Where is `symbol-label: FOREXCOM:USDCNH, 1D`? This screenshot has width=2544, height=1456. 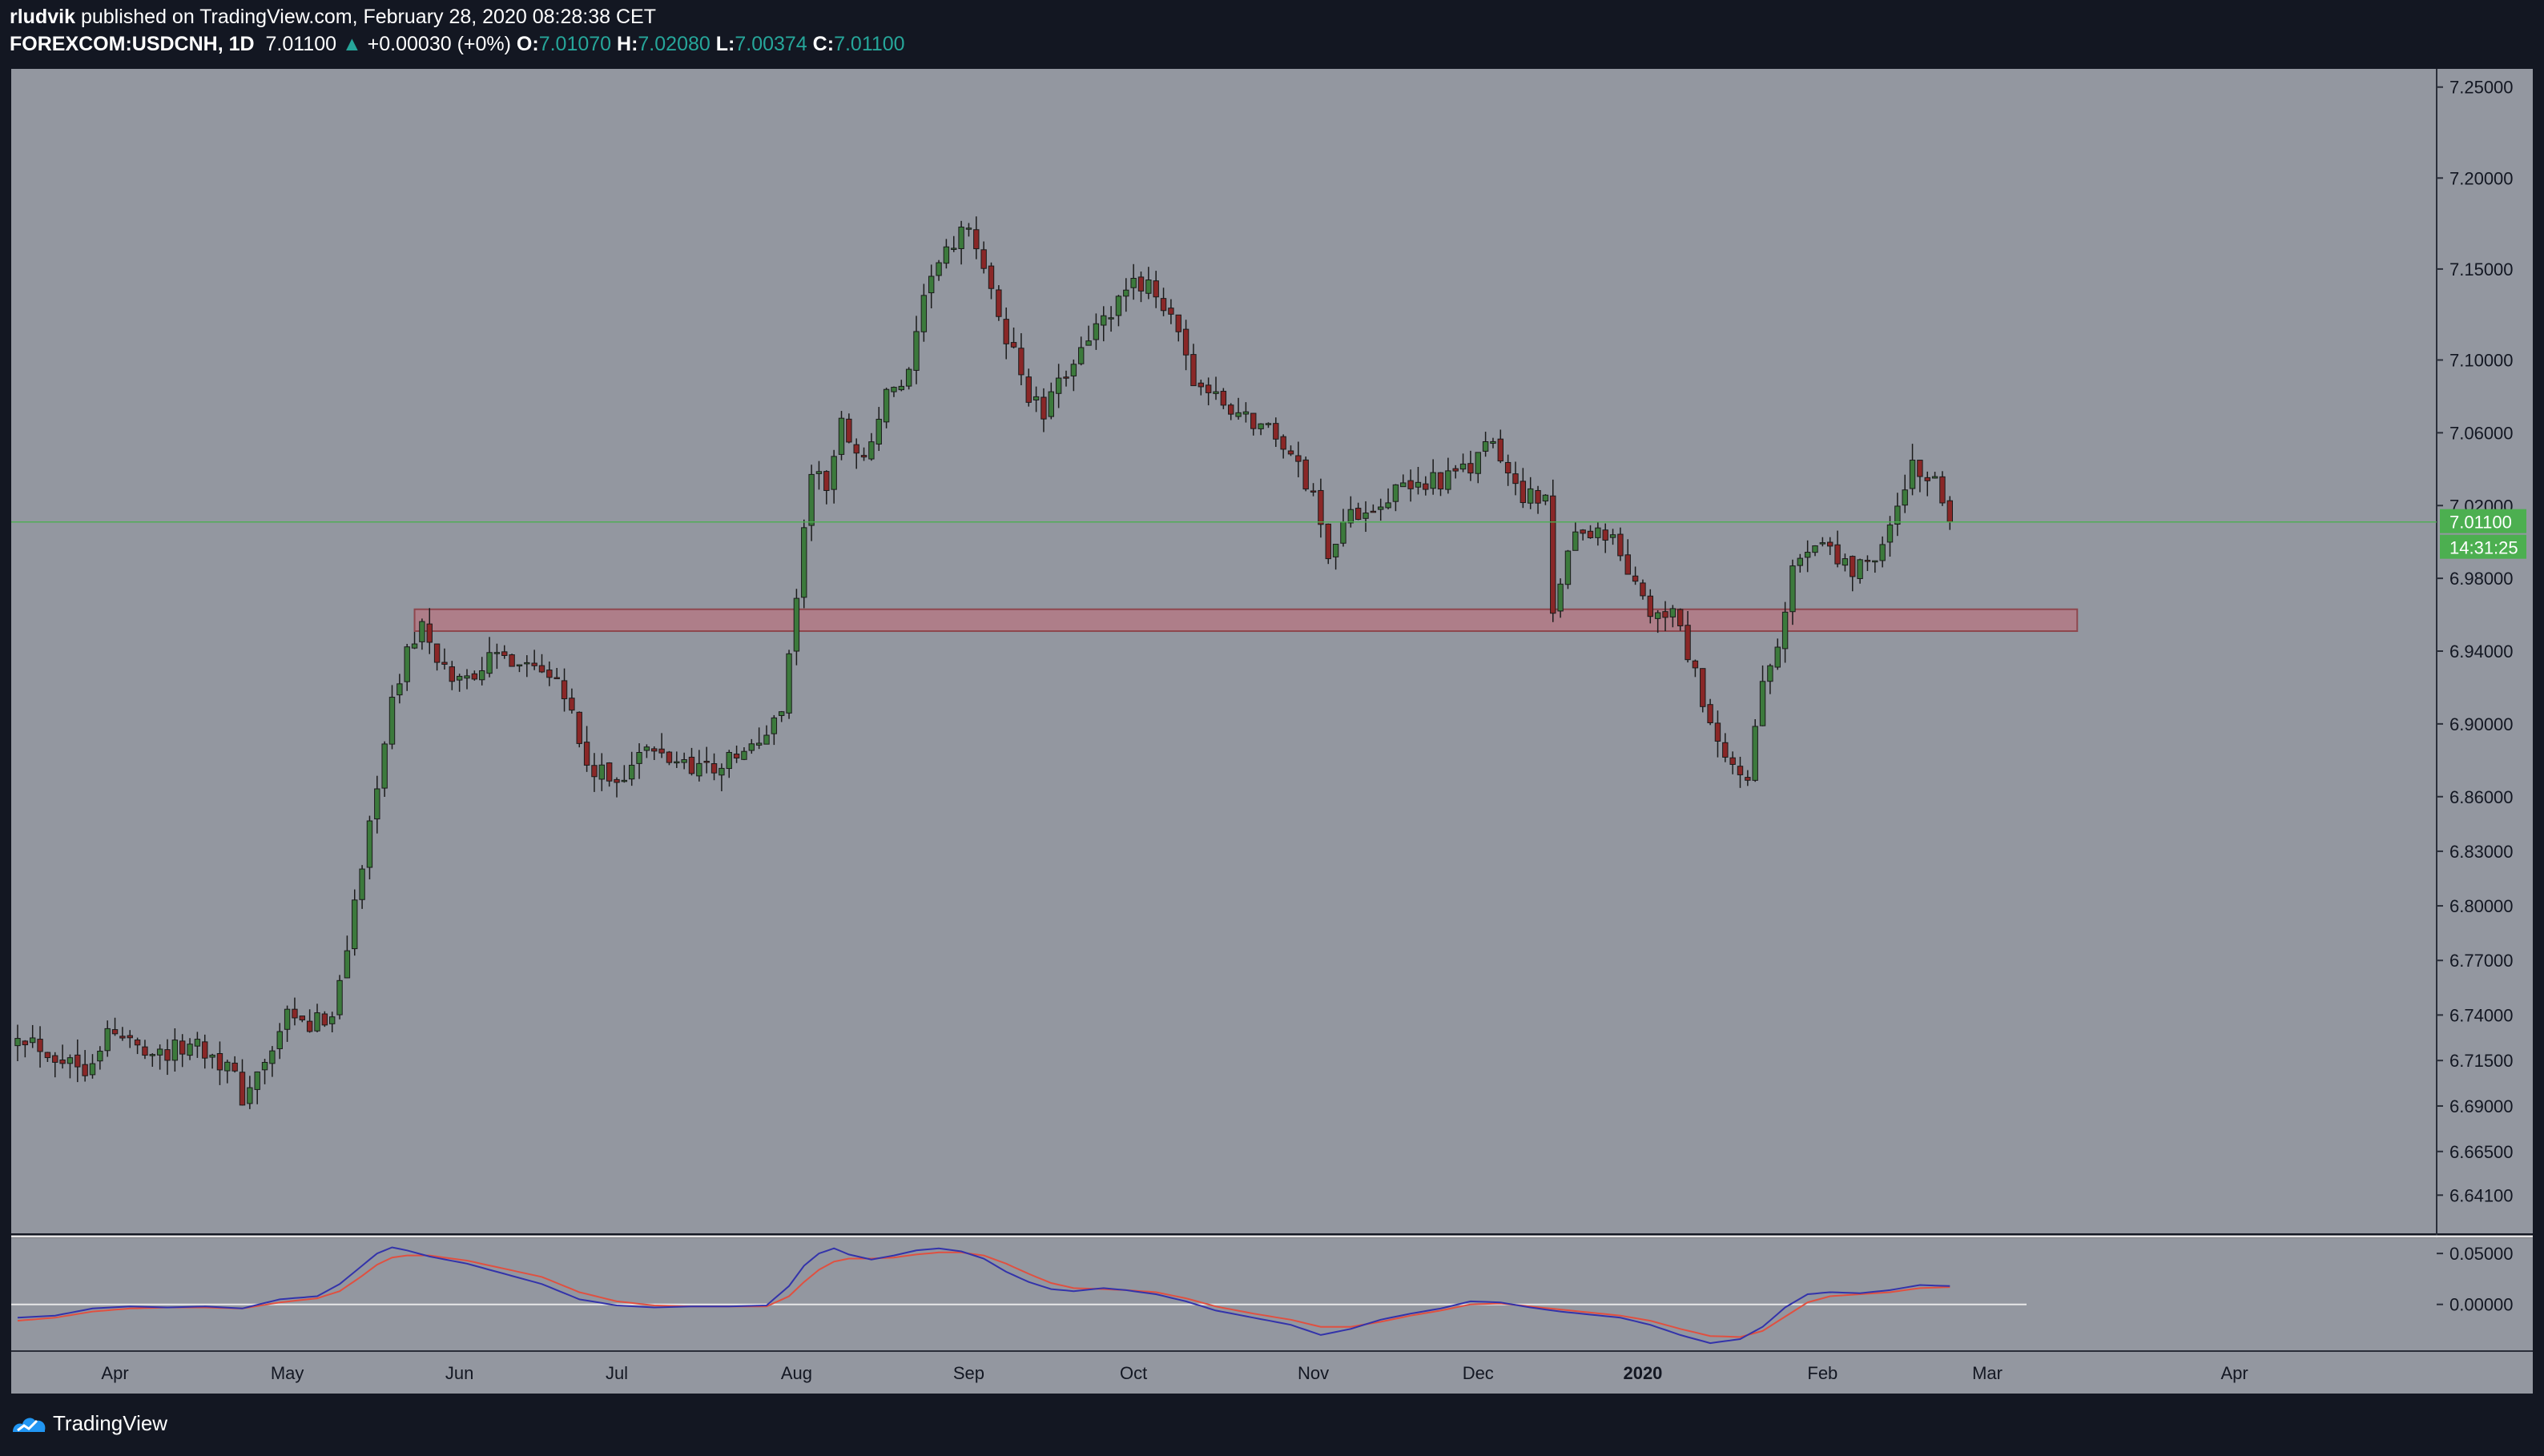
symbol-label: FOREXCOM:USDCNH, 1D is located at coordinates (132, 44).